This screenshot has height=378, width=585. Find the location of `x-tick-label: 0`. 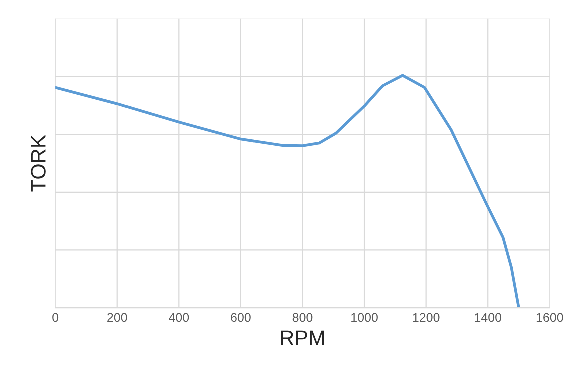

x-tick-label: 0 is located at coordinates (55, 317).